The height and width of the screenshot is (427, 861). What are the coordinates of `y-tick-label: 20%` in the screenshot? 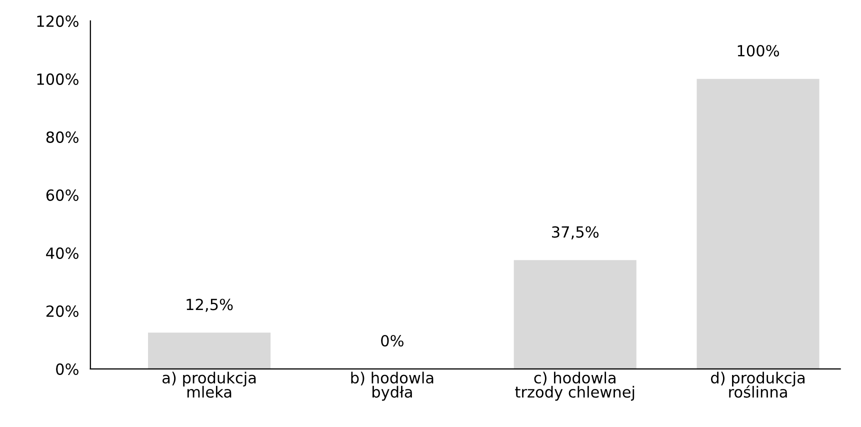 It's located at (62, 311).